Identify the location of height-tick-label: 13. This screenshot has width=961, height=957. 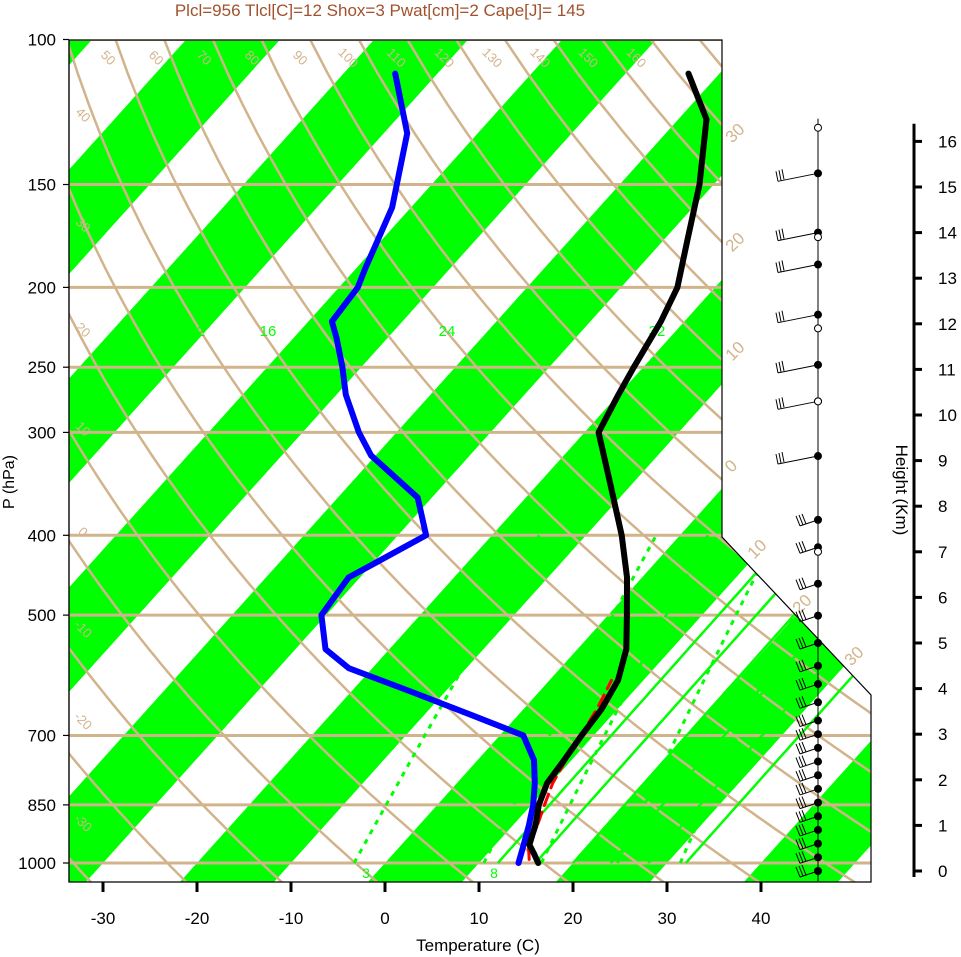
(947, 278).